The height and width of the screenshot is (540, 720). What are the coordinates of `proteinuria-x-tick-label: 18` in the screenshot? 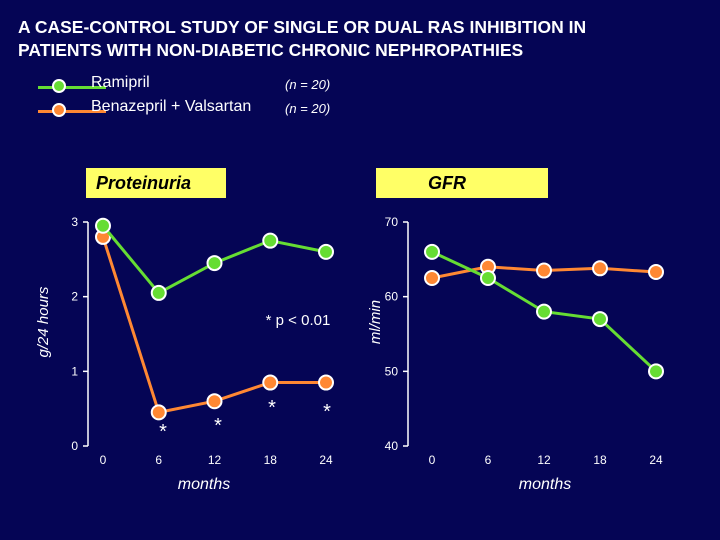 It's located at (271, 460).